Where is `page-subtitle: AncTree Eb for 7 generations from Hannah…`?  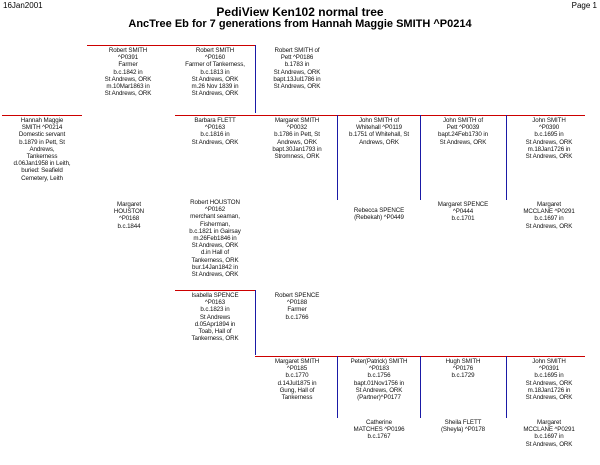
page-subtitle: AncTree Eb for 7 generations from Hannah… is located at coordinates (300, 24).